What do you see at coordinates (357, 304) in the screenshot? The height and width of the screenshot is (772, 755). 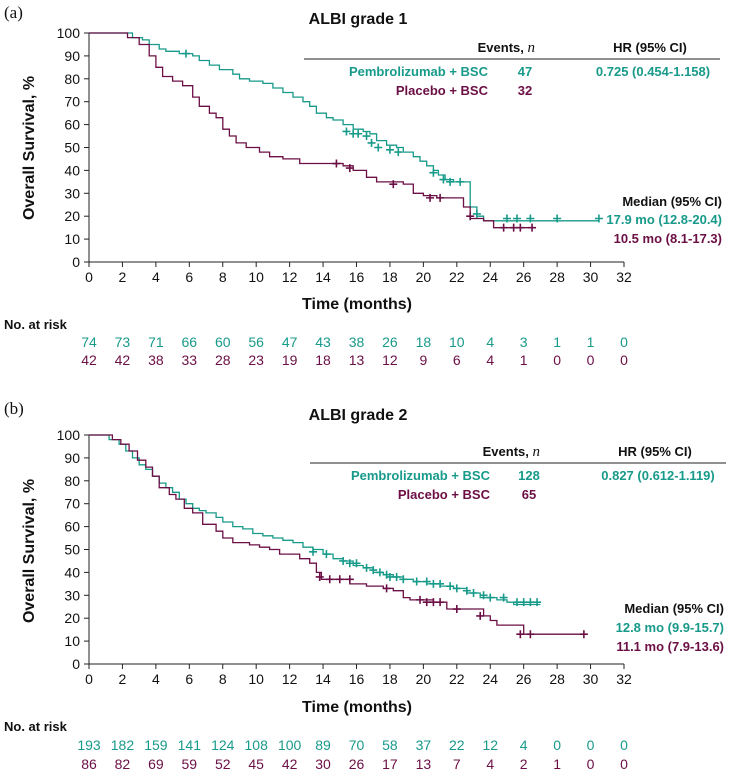 I see `panel-a-x-axis-label: Time (months)` at bounding box center [357, 304].